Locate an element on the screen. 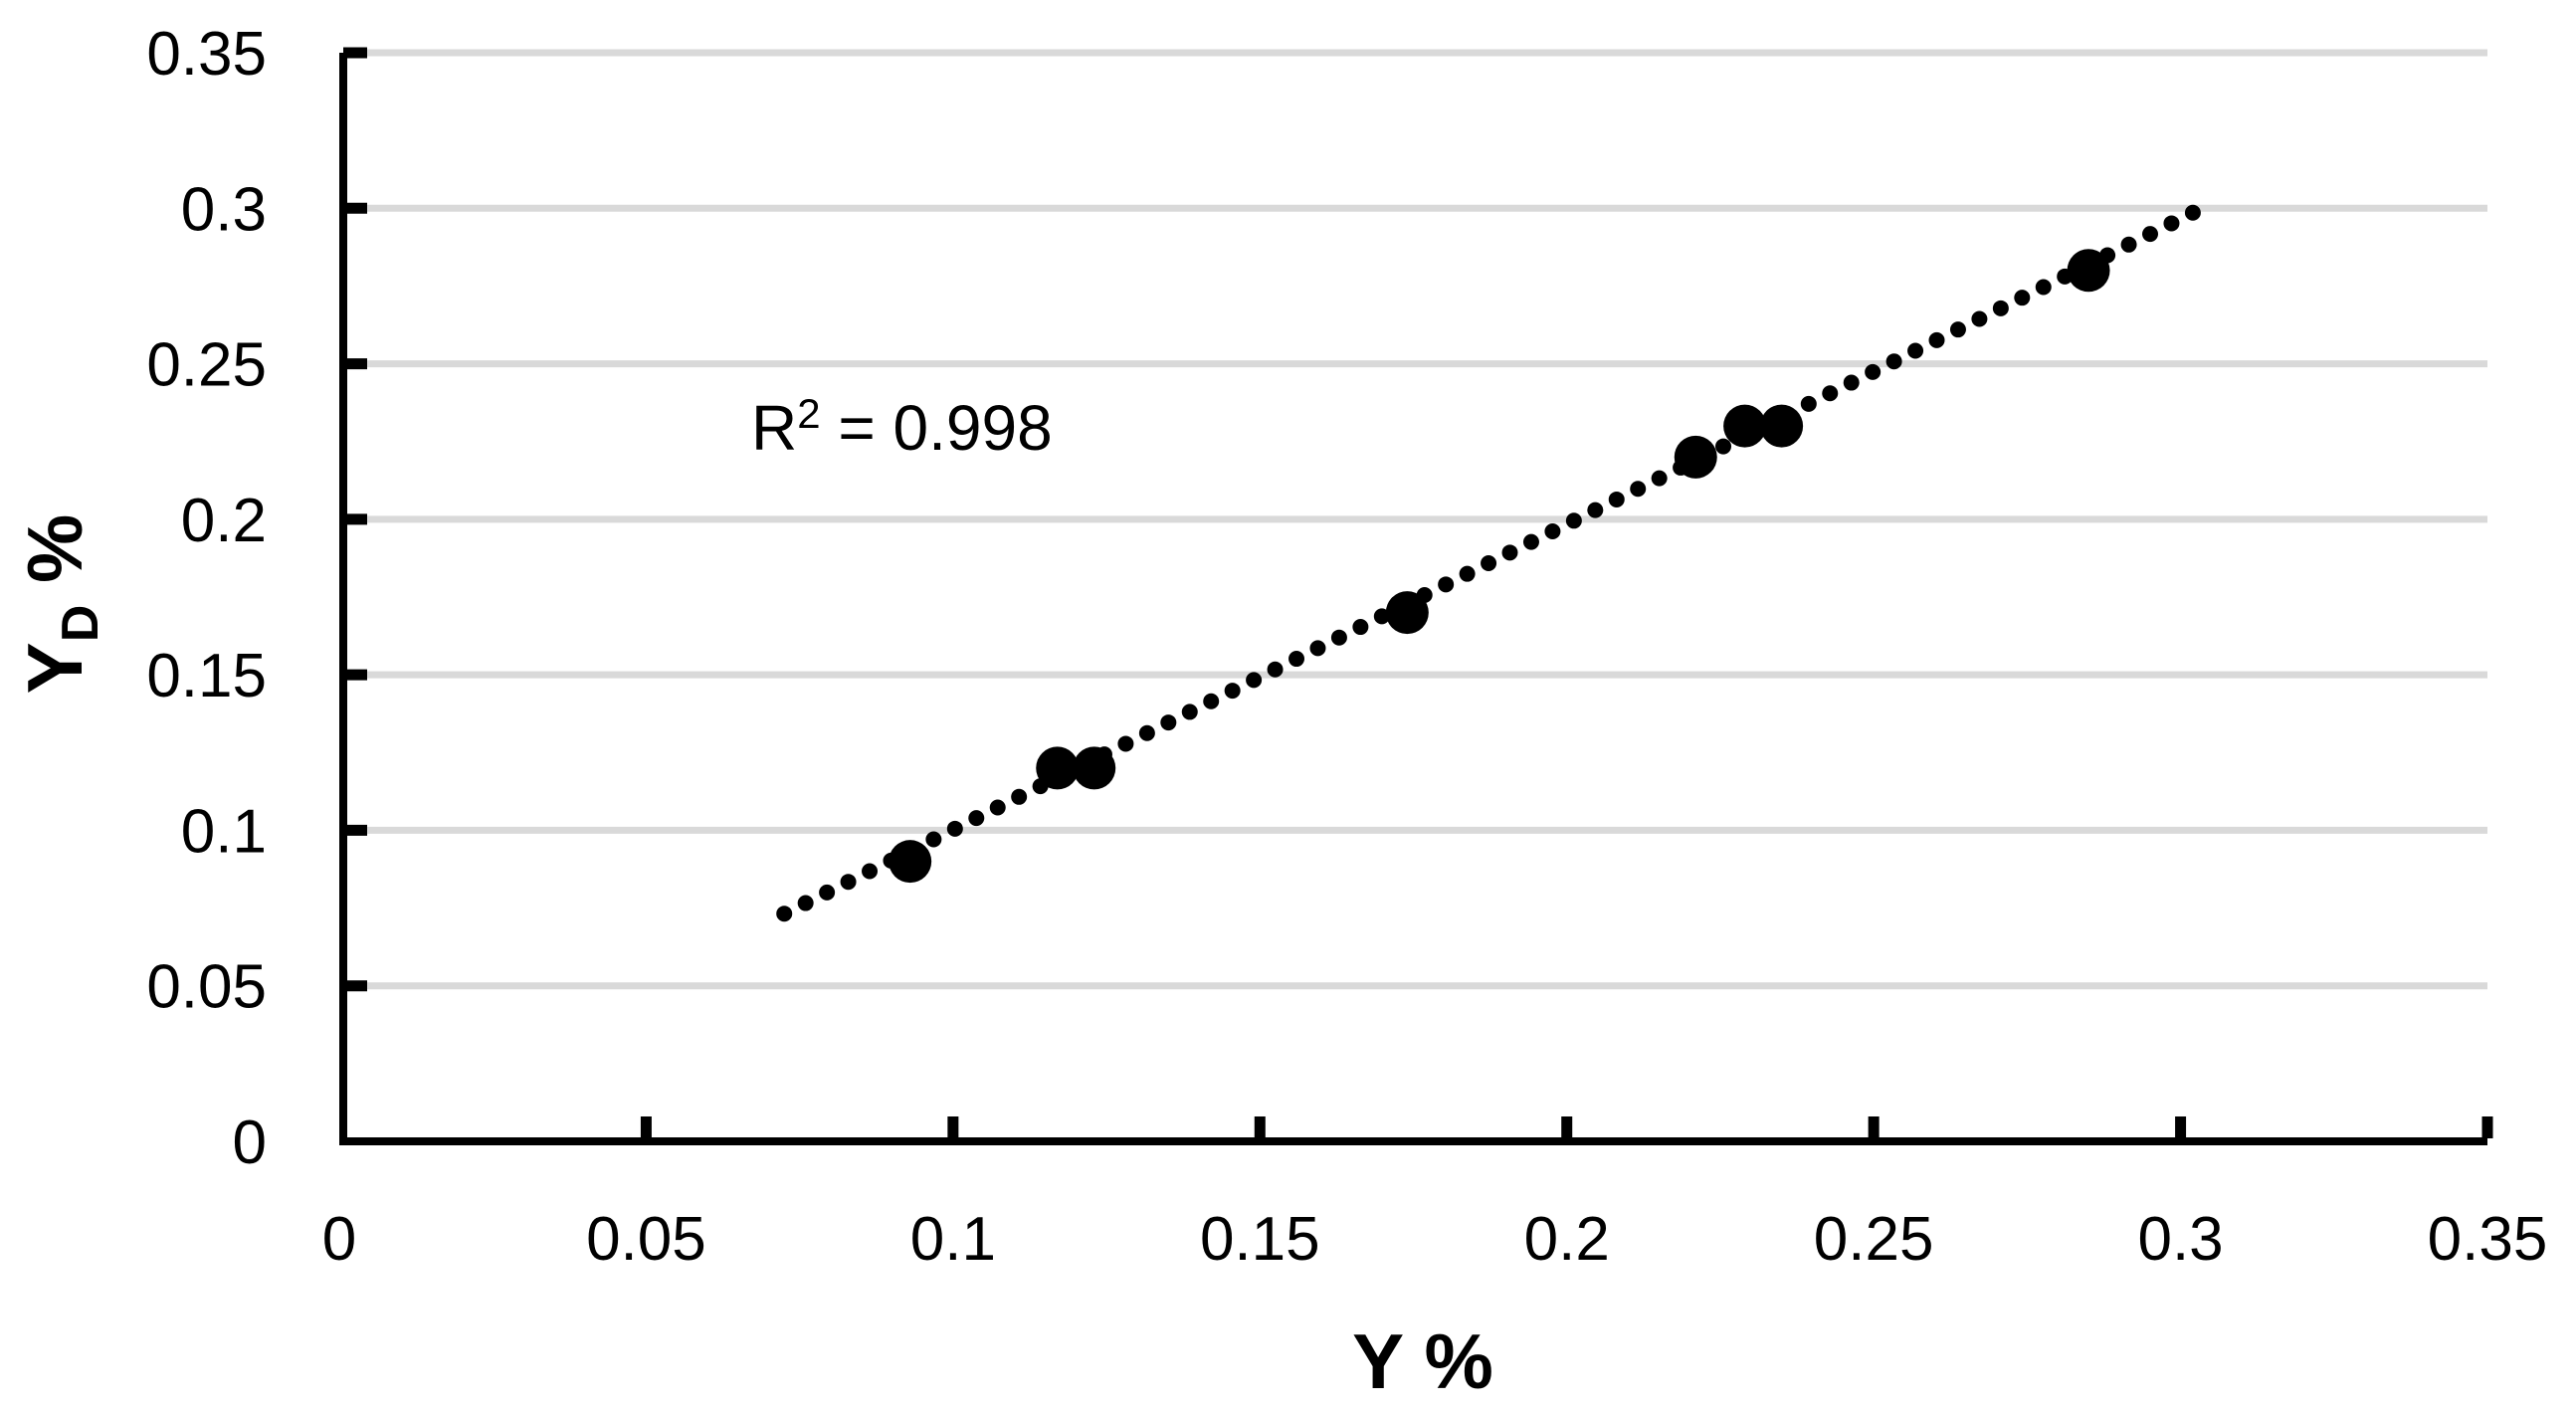 This screenshot has height=1412, width=2576. y-tick-label: 0.35 is located at coordinates (206, 54).